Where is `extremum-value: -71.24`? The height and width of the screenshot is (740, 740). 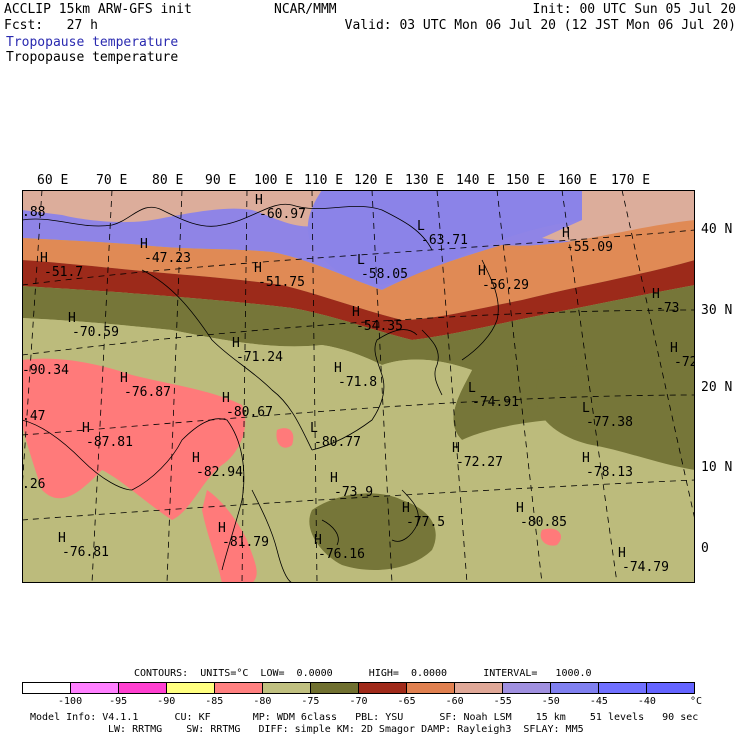
extremum-value: -71.24 is located at coordinates (259, 357).